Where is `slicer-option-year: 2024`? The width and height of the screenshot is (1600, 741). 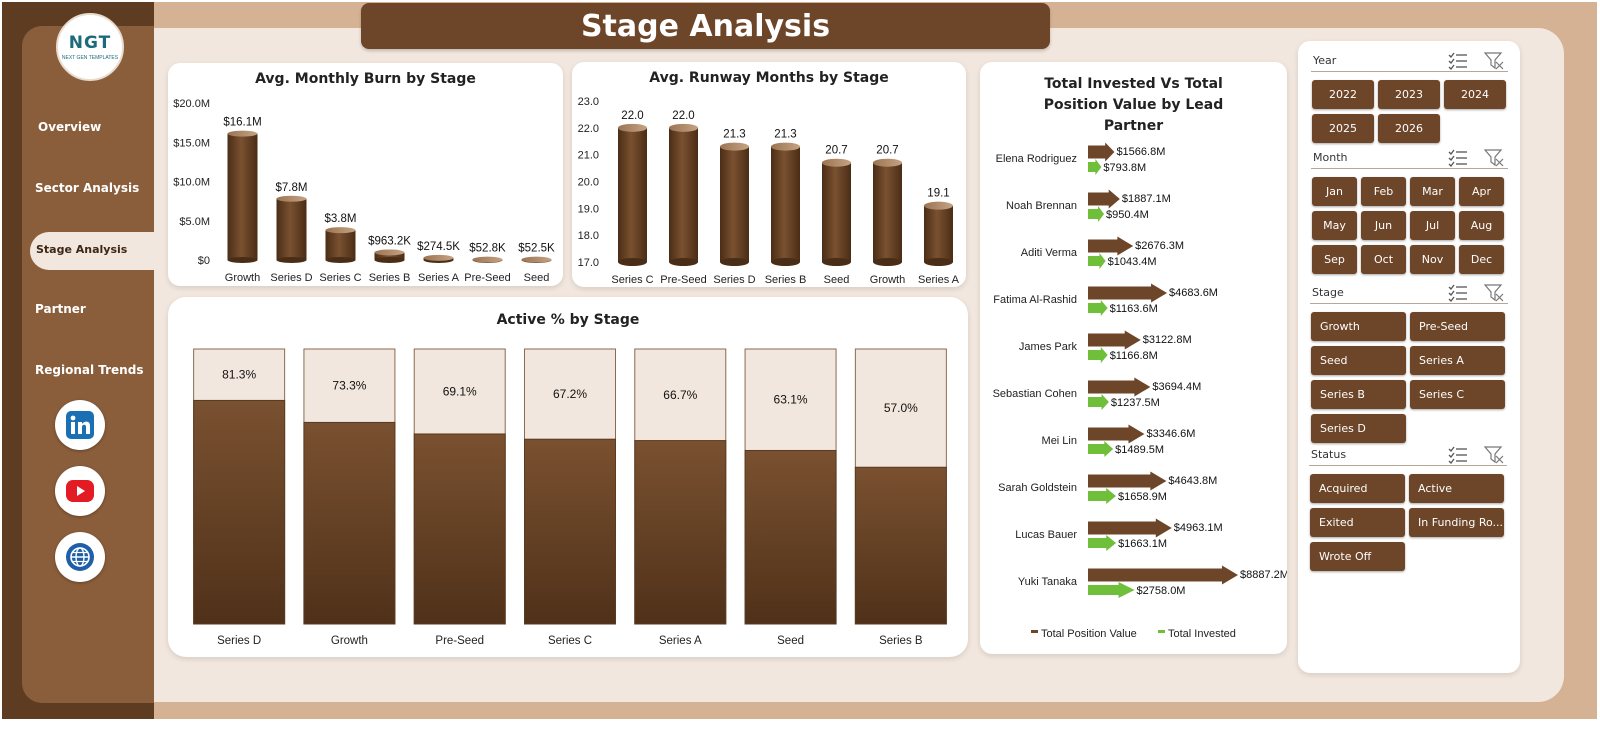
slicer-option-year: 2024 is located at coordinates (1475, 94).